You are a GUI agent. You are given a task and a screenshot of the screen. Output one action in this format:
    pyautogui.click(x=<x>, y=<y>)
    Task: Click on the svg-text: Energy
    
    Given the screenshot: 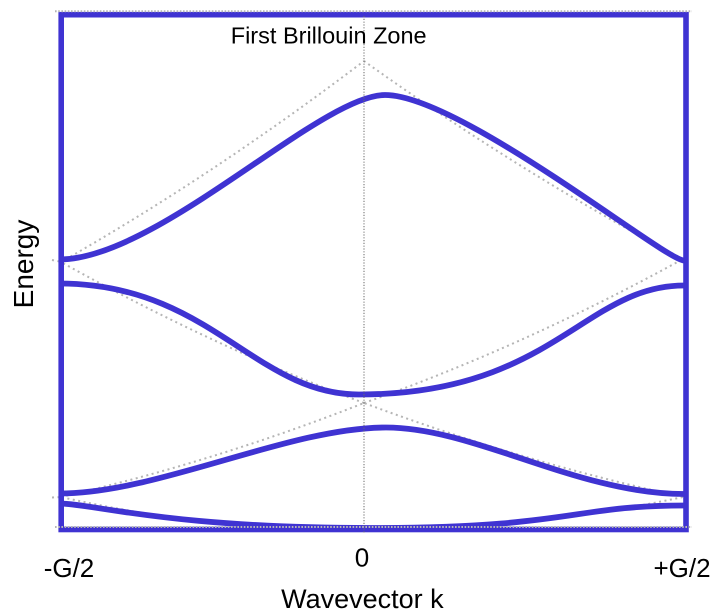 What is the action you would take?
    pyautogui.click(x=23, y=264)
    